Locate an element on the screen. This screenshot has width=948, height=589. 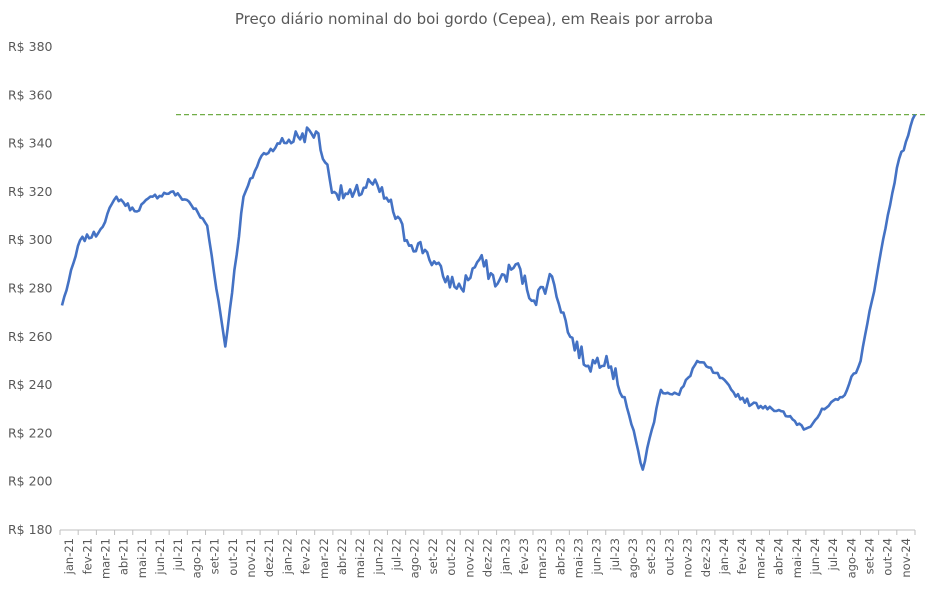
x-tick-label: ago-23 is located at coordinates (633, 558).